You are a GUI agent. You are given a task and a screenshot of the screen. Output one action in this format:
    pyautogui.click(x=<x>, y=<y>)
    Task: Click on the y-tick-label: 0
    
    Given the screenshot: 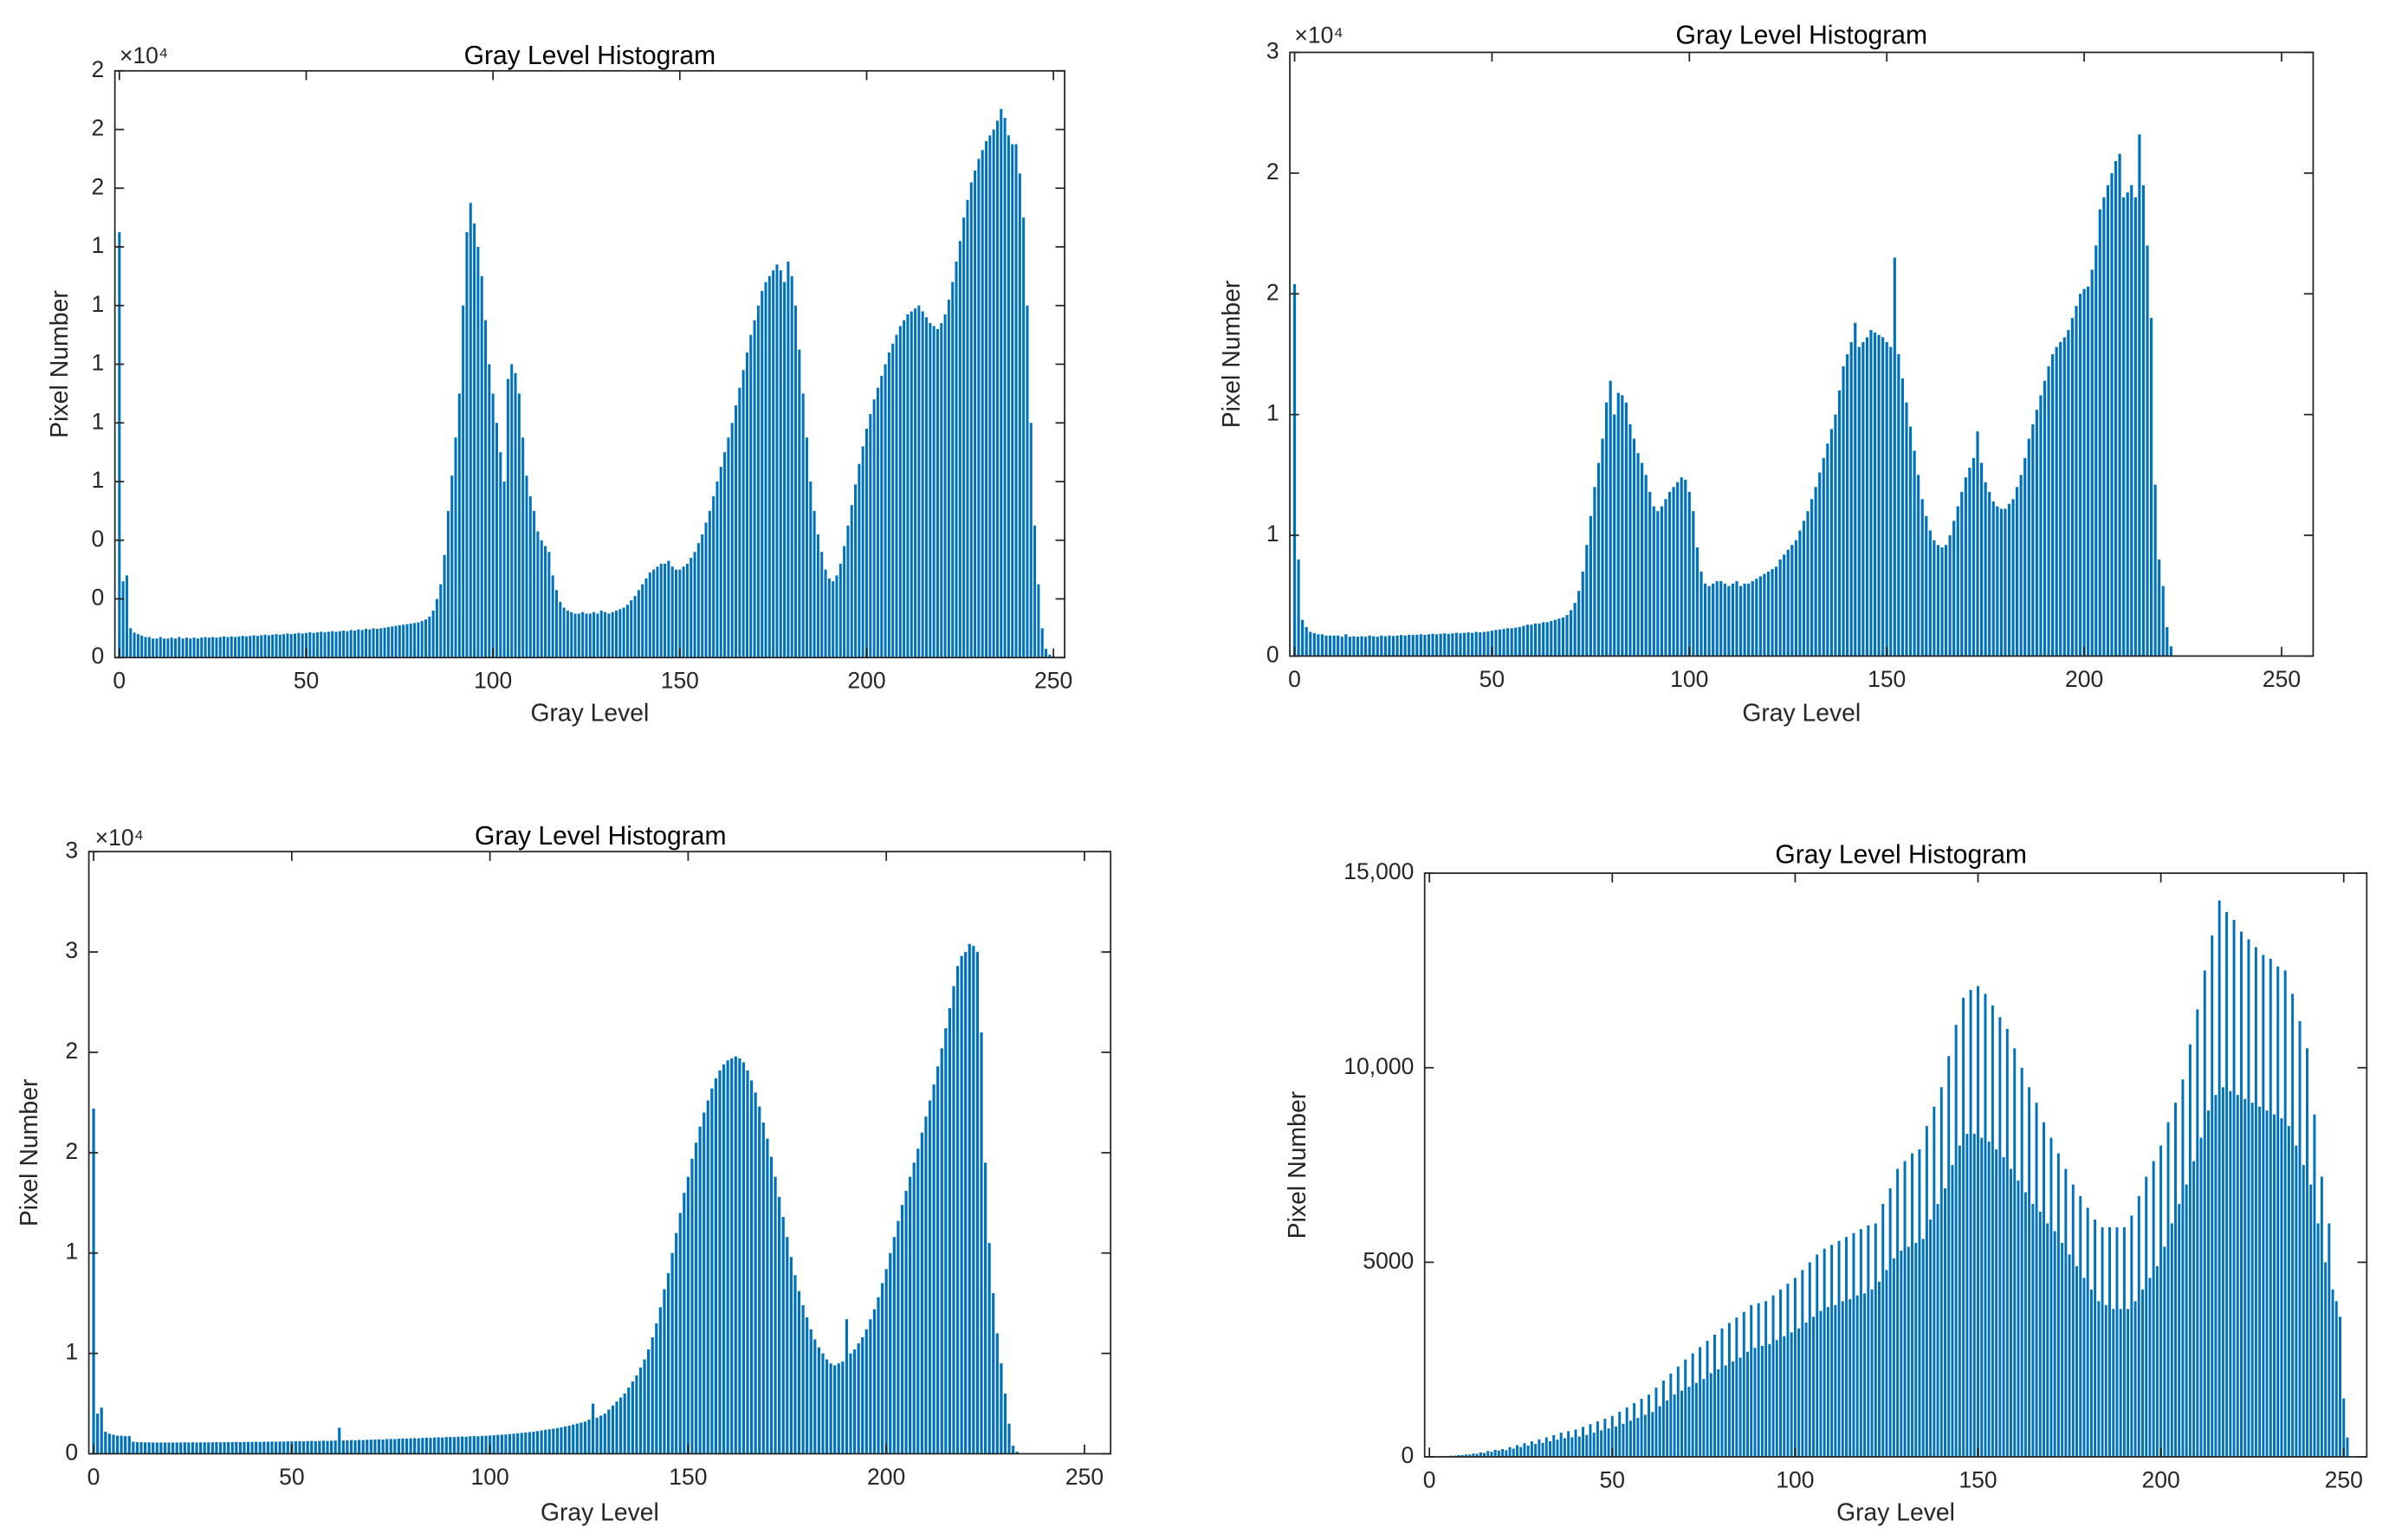 What is the action you would take?
    pyautogui.click(x=71, y=1452)
    